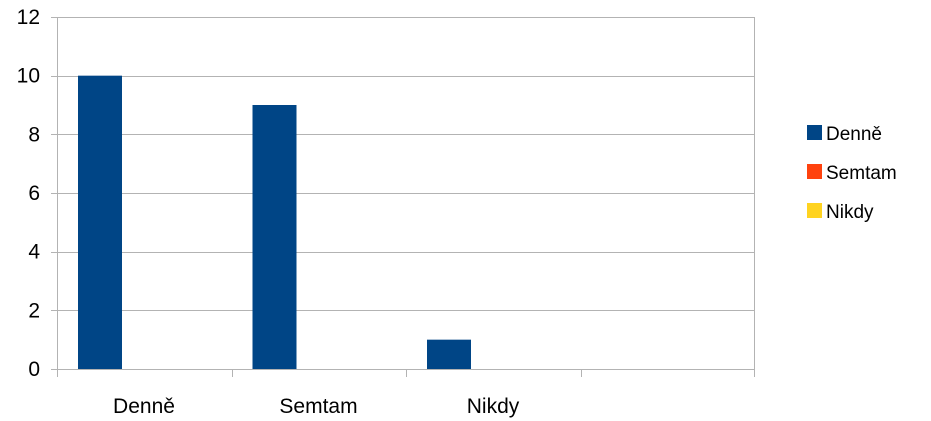  Describe the element at coordinates (28, 76) in the screenshot. I see `y-tick-label: 10` at that location.